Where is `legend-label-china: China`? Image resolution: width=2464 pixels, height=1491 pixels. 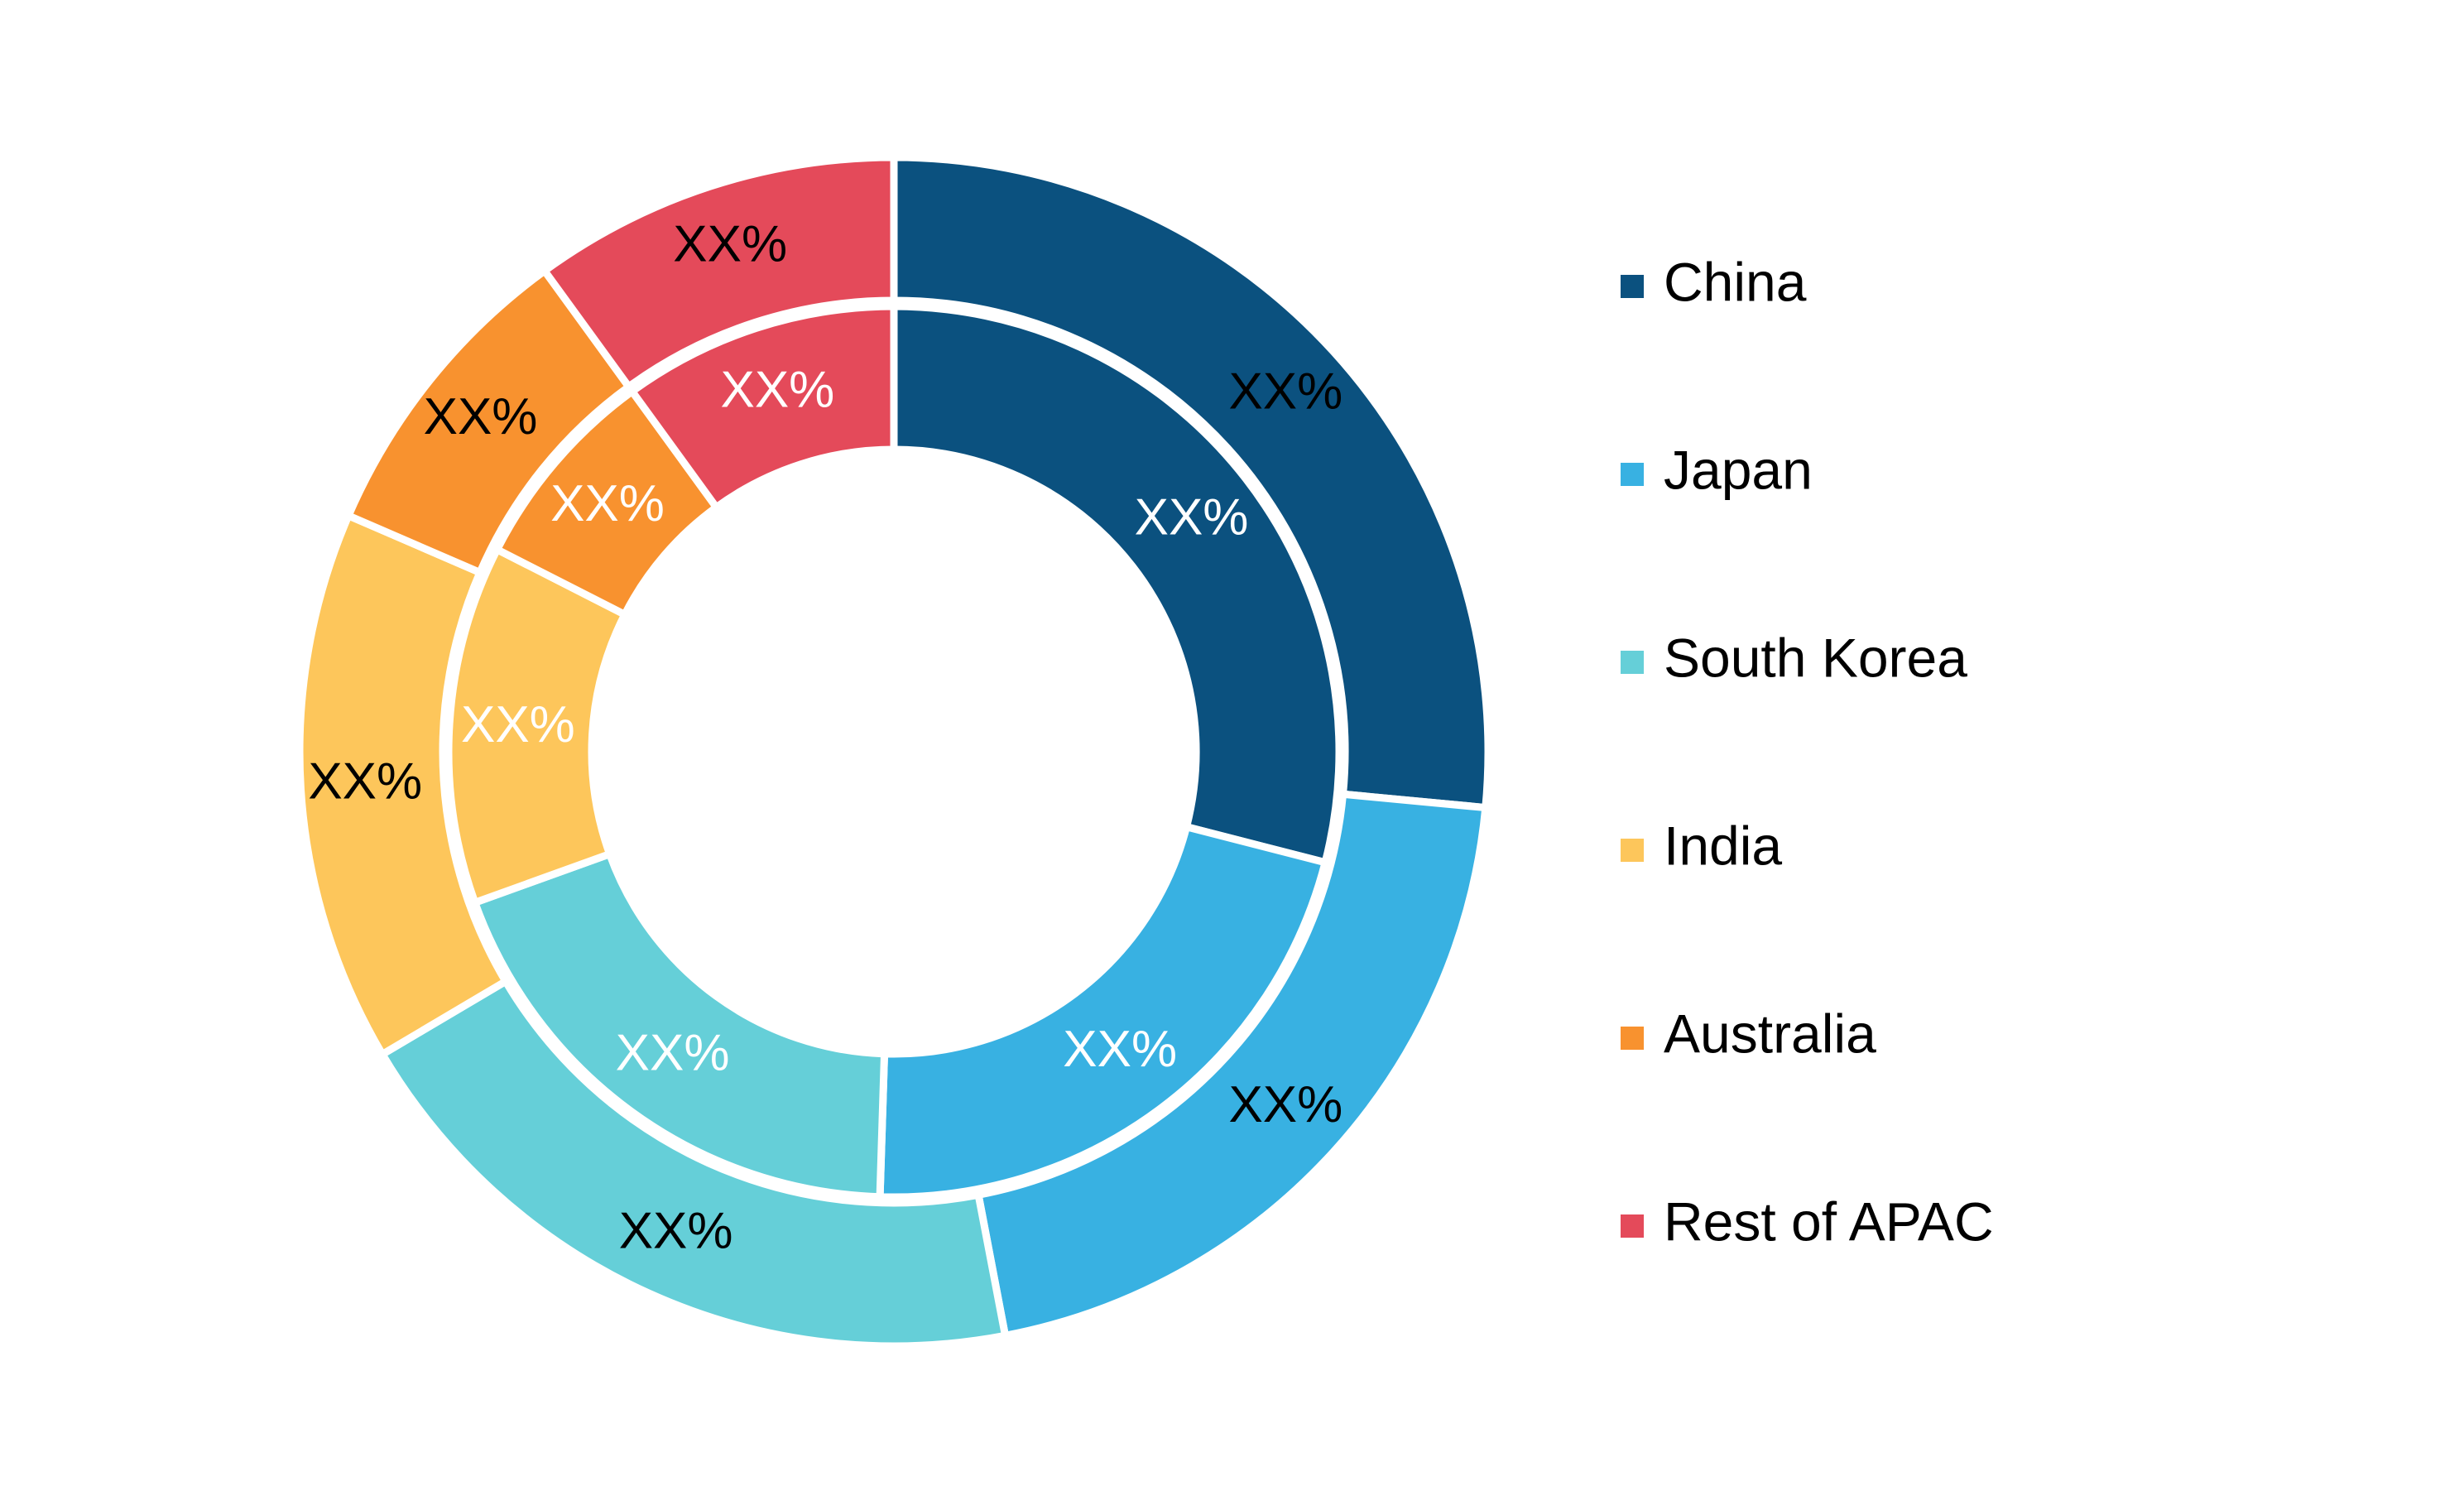
legend-label-china: China is located at coordinates (1735, 281).